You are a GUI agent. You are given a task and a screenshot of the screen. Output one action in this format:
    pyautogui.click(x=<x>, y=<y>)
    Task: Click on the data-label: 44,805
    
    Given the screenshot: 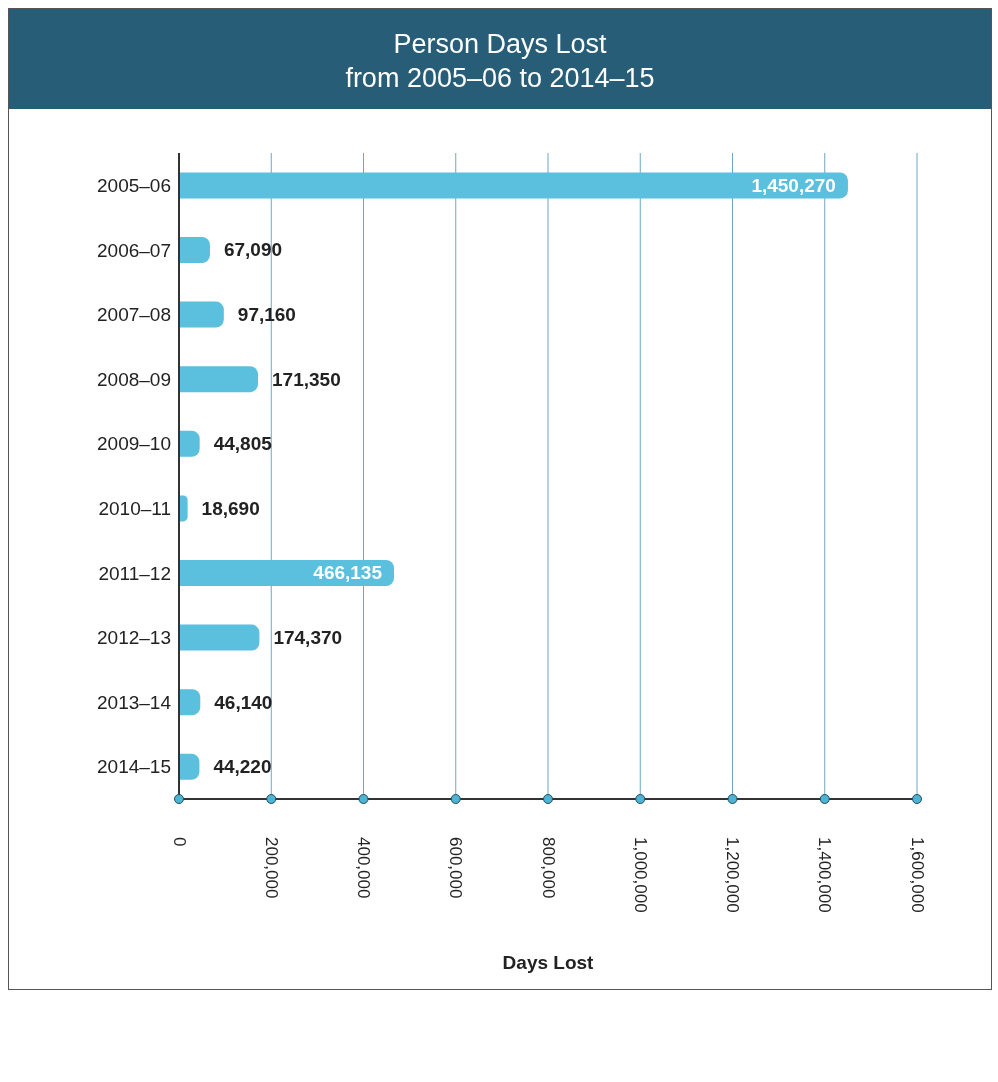 What is the action you would take?
    pyautogui.click(x=243, y=444)
    